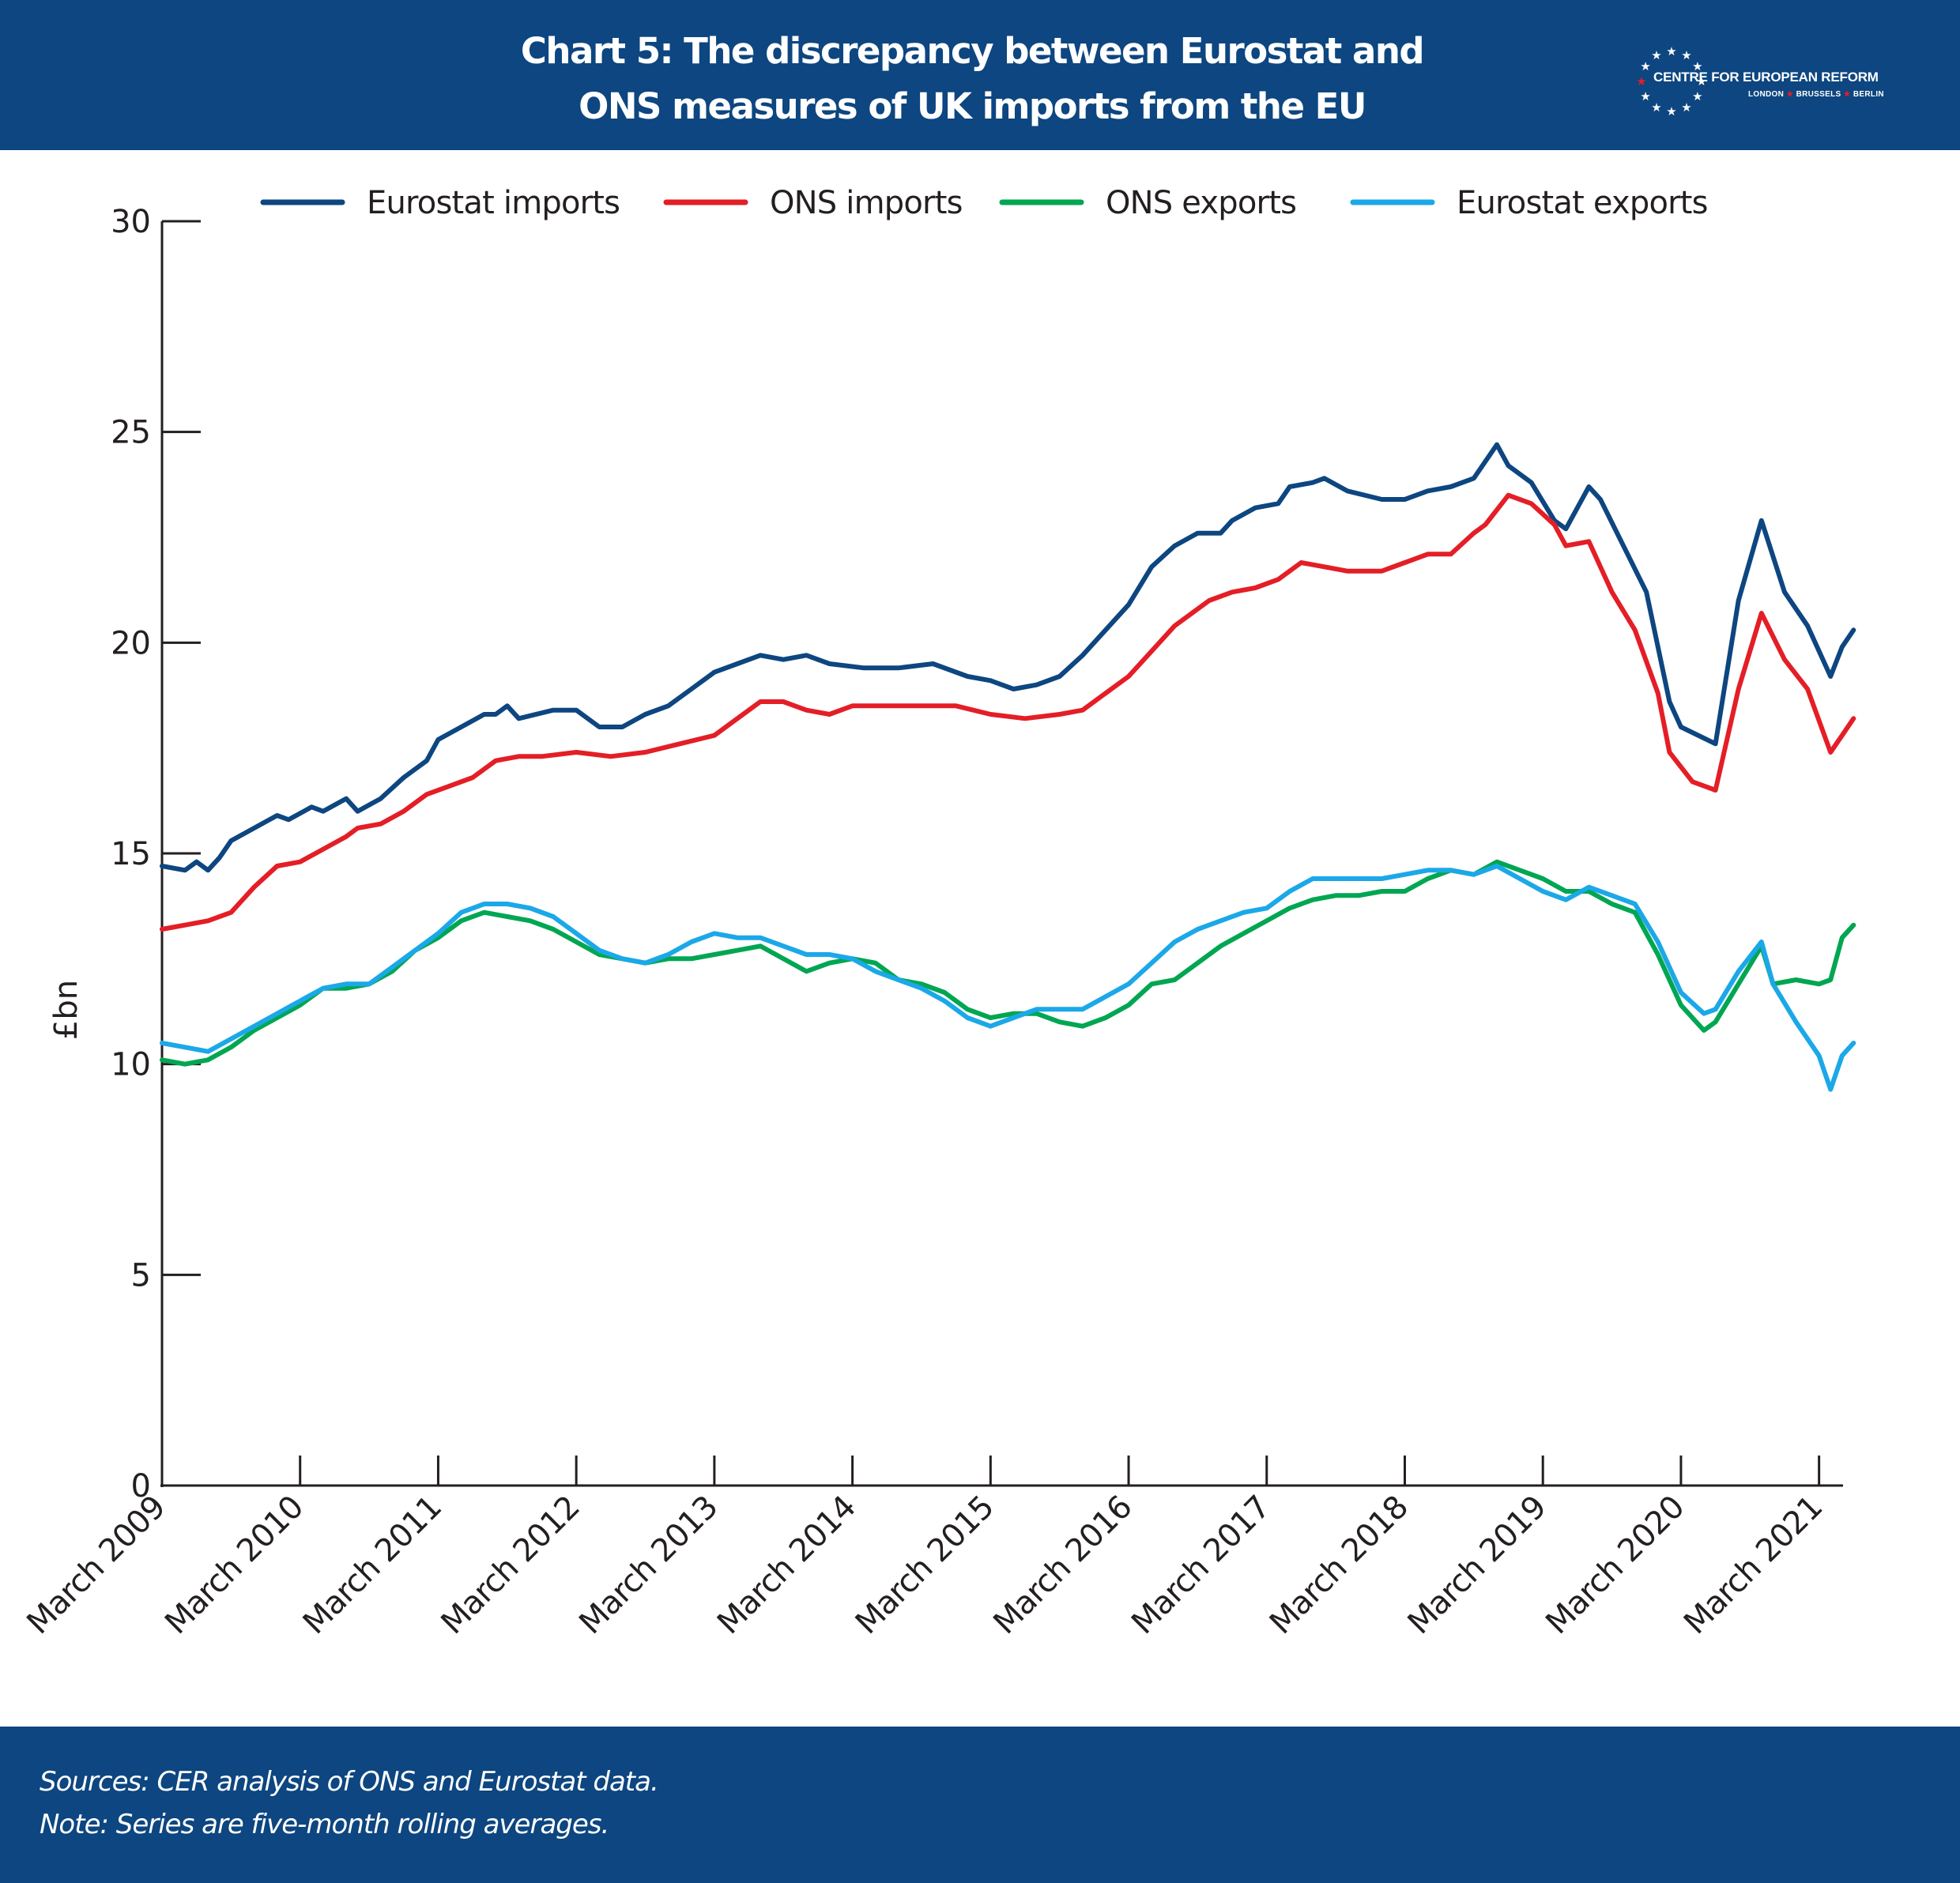  What do you see at coordinates (867, 203) in the screenshot?
I see `legend-label: ONS imports` at bounding box center [867, 203].